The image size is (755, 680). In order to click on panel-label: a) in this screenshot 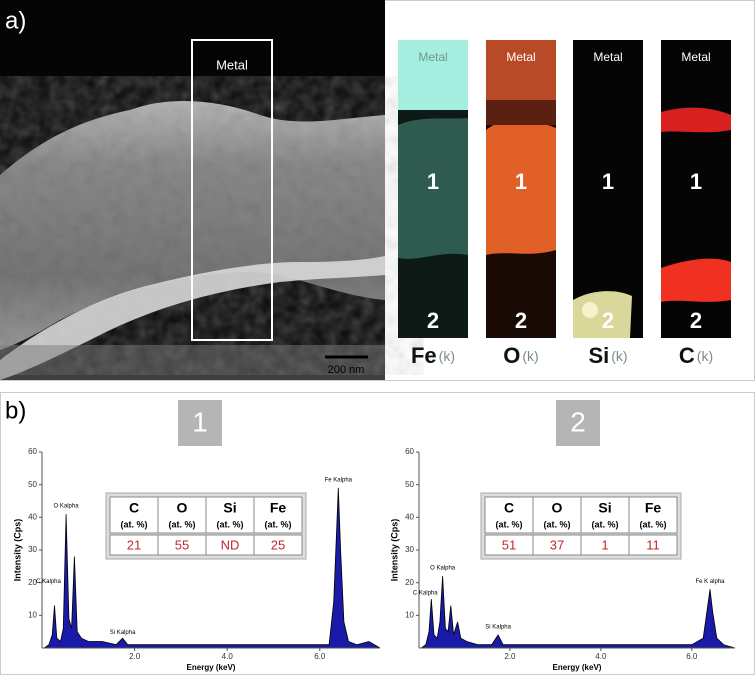, I will do `click(15, 20)`.